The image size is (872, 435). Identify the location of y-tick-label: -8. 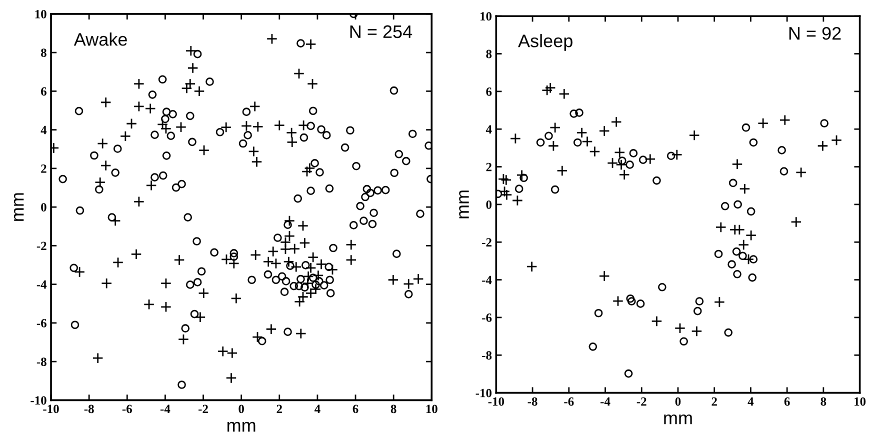
(41, 362).